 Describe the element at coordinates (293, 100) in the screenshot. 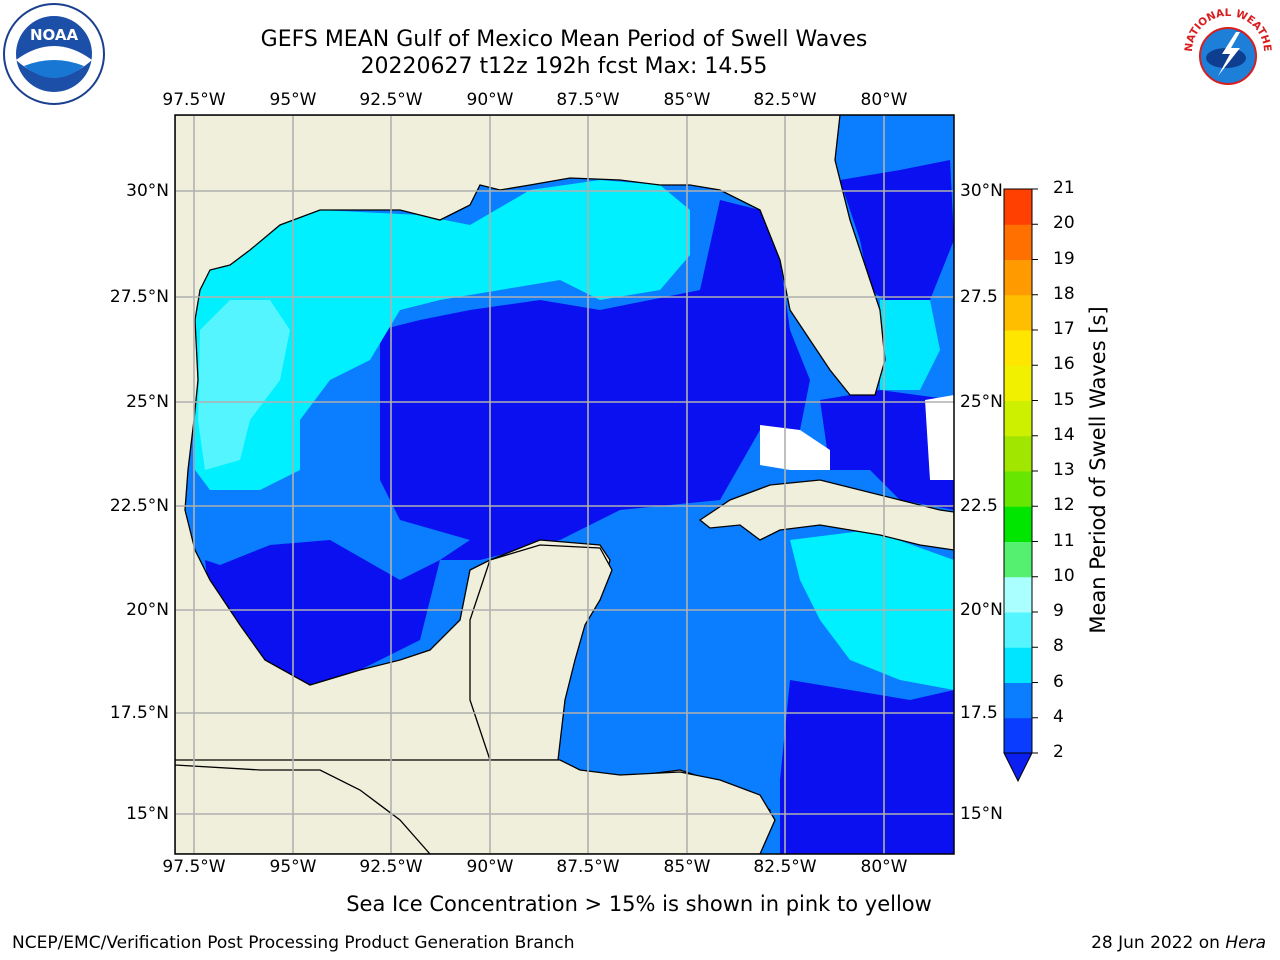

I see `lon-label-top: 95°W` at that location.